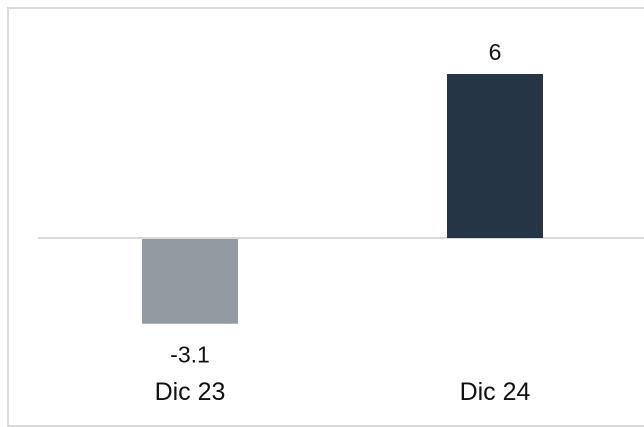 This screenshot has height=427, width=644. What do you see at coordinates (190, 355) in the screenshot?
I see `data-label: -3.1` at bounding box center [190, 355].